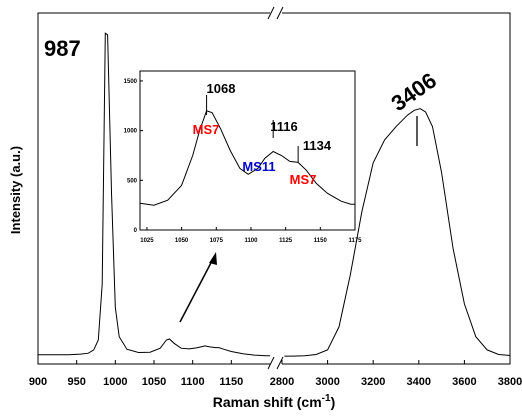 Image resolution: width=522 pixels, height=416 pixels. I want to click on inset-x-tick-label: 1125, so click(286, 241).